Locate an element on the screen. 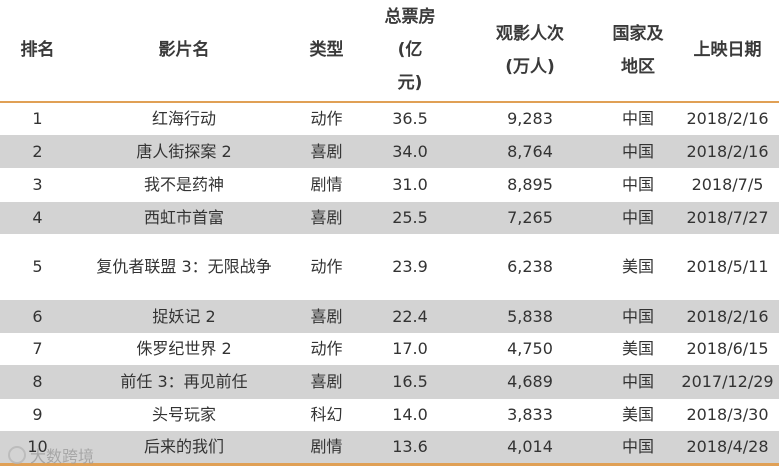 The width and height of the screenshot is (780, 468). watermark-text: 大数跨境 is located at coordinates (62, 456).